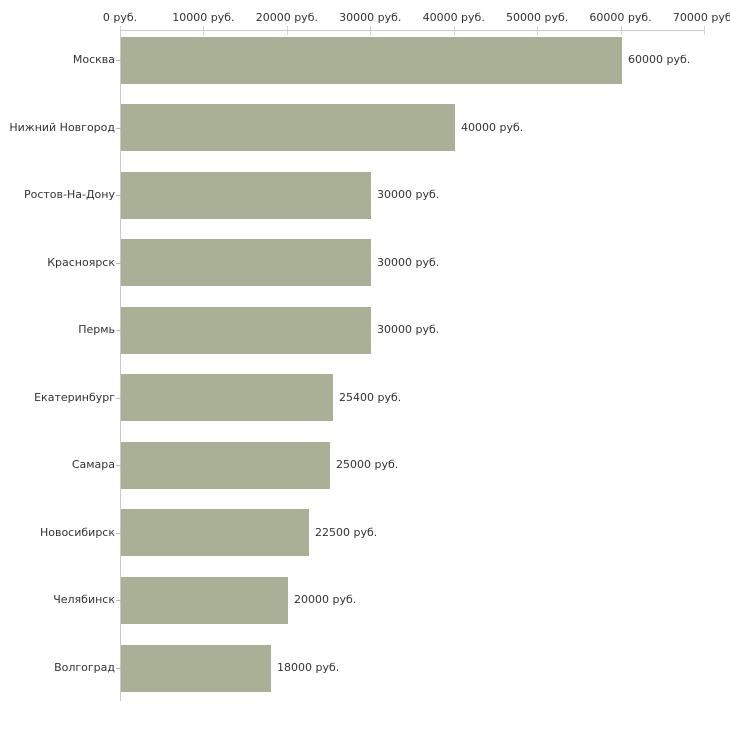  I want to click on value-label: 18000 руб., so click(308, 667).